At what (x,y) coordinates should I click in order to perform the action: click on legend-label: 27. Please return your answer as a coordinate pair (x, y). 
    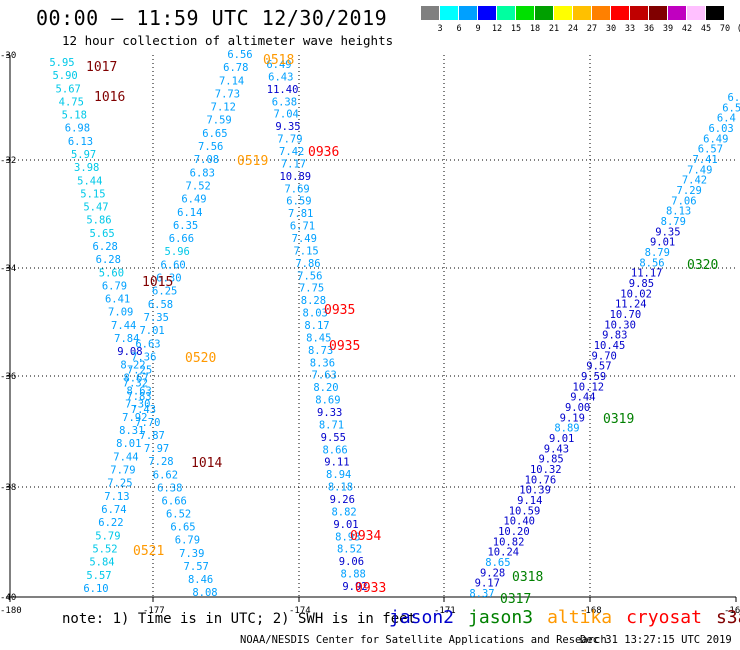
    Looking at the image, I should click on (592, 29).